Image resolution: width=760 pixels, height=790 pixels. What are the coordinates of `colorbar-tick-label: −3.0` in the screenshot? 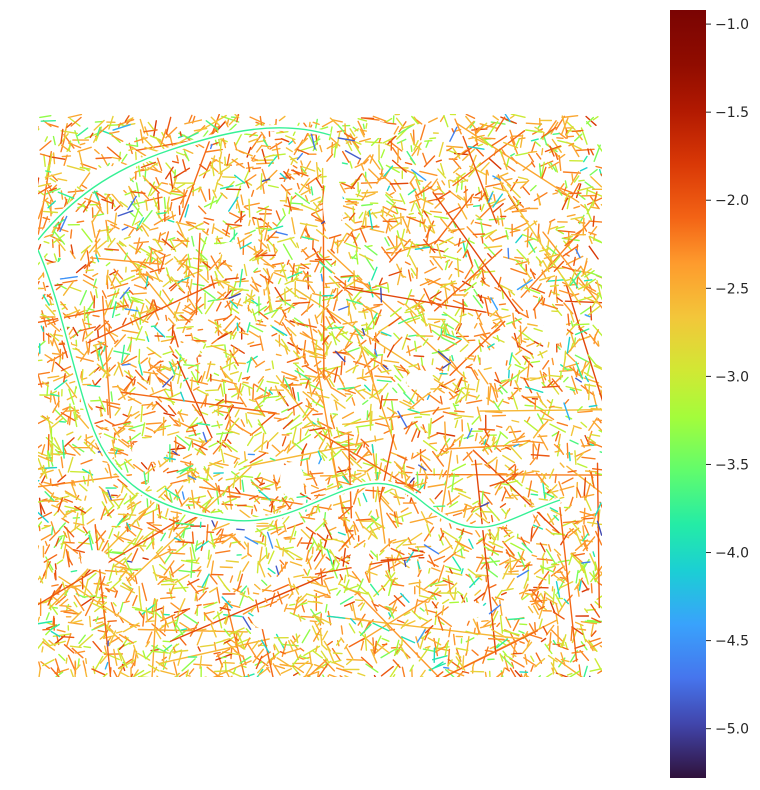 It's located at (732, 377).